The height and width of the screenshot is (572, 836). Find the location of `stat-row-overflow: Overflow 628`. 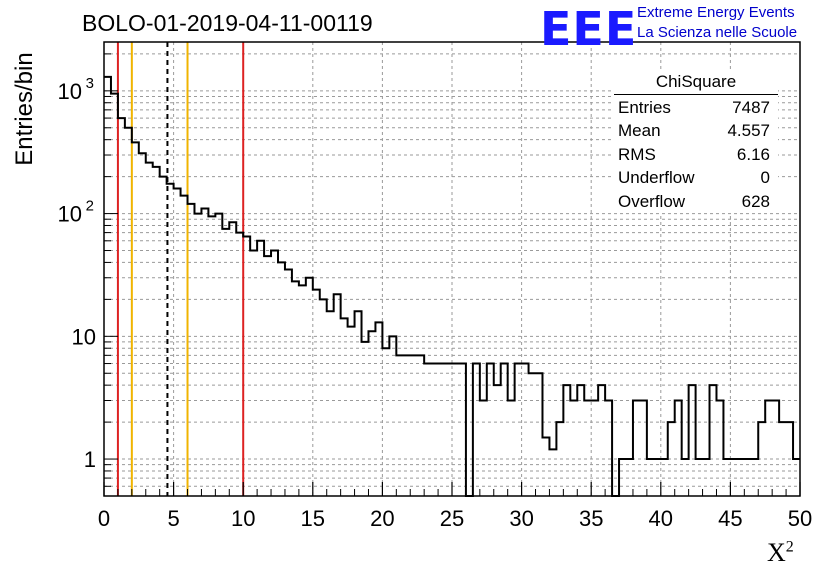

stat-row-overflow: Overflow 628 is located at coordinates (696, 202).